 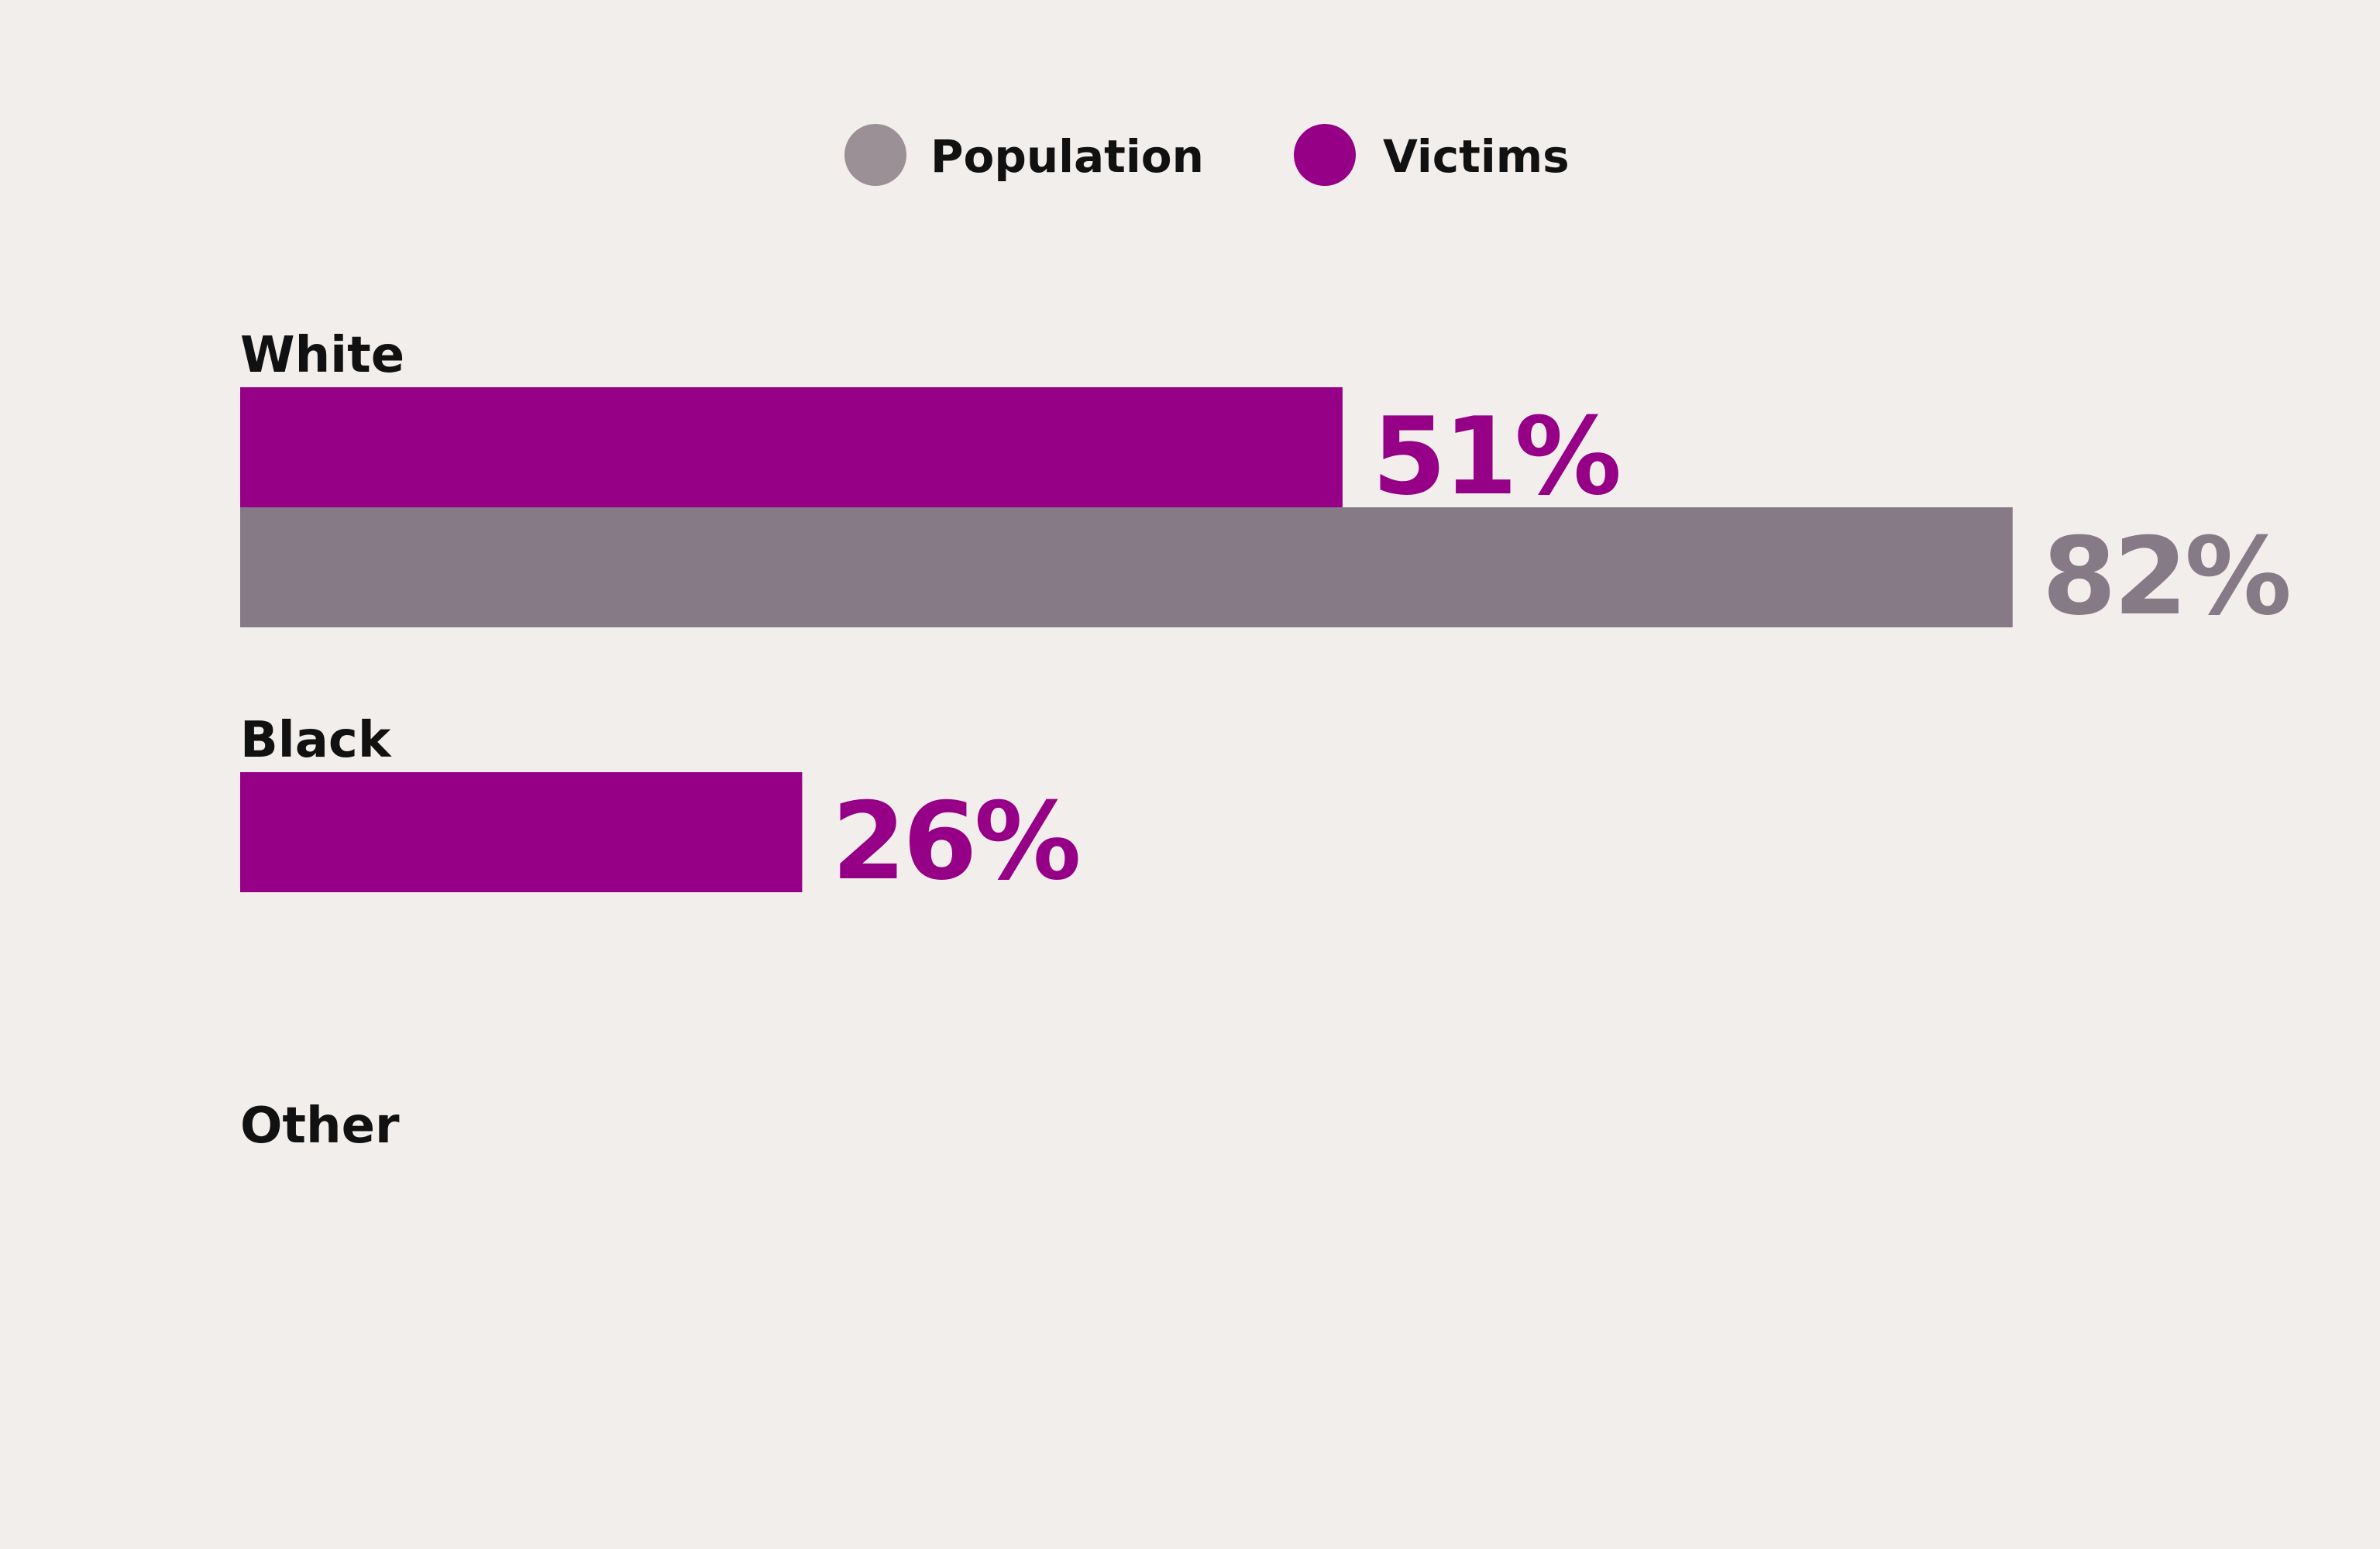 I want to click on category-label-white: White, so click(x=322, y=355).